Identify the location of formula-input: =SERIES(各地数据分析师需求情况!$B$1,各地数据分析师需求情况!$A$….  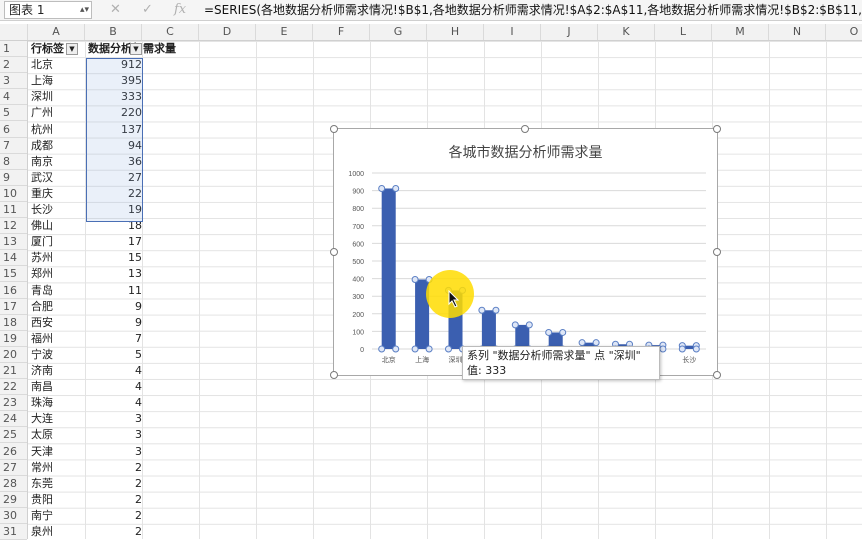
(533, 10).